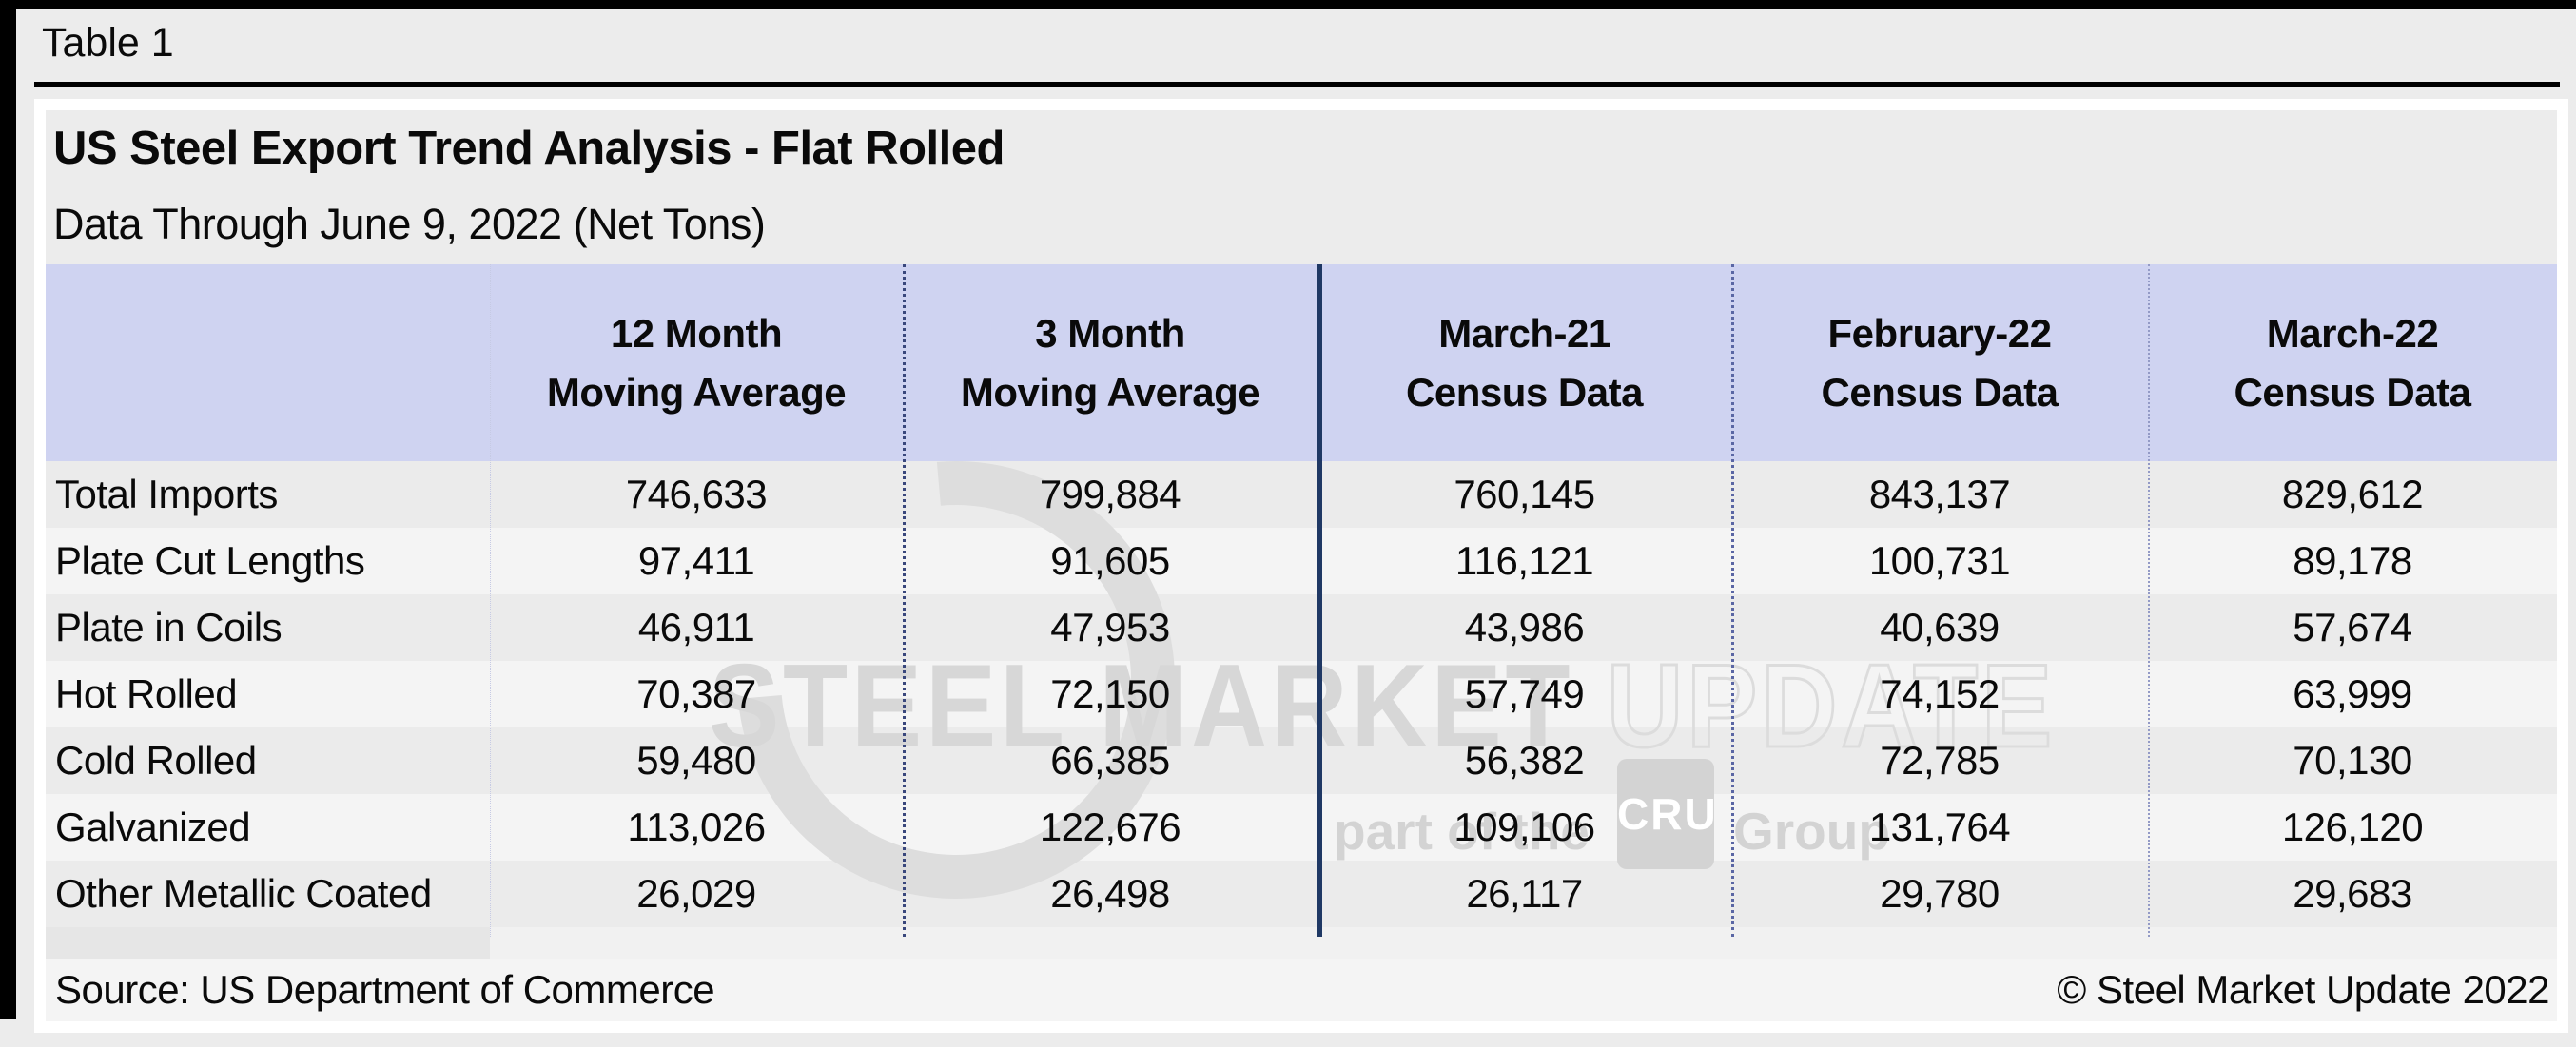  What do you see at coordinates (696, 560) in the screenshot?
I see `value-cell: 97,411` at bounding box center [696, 560].